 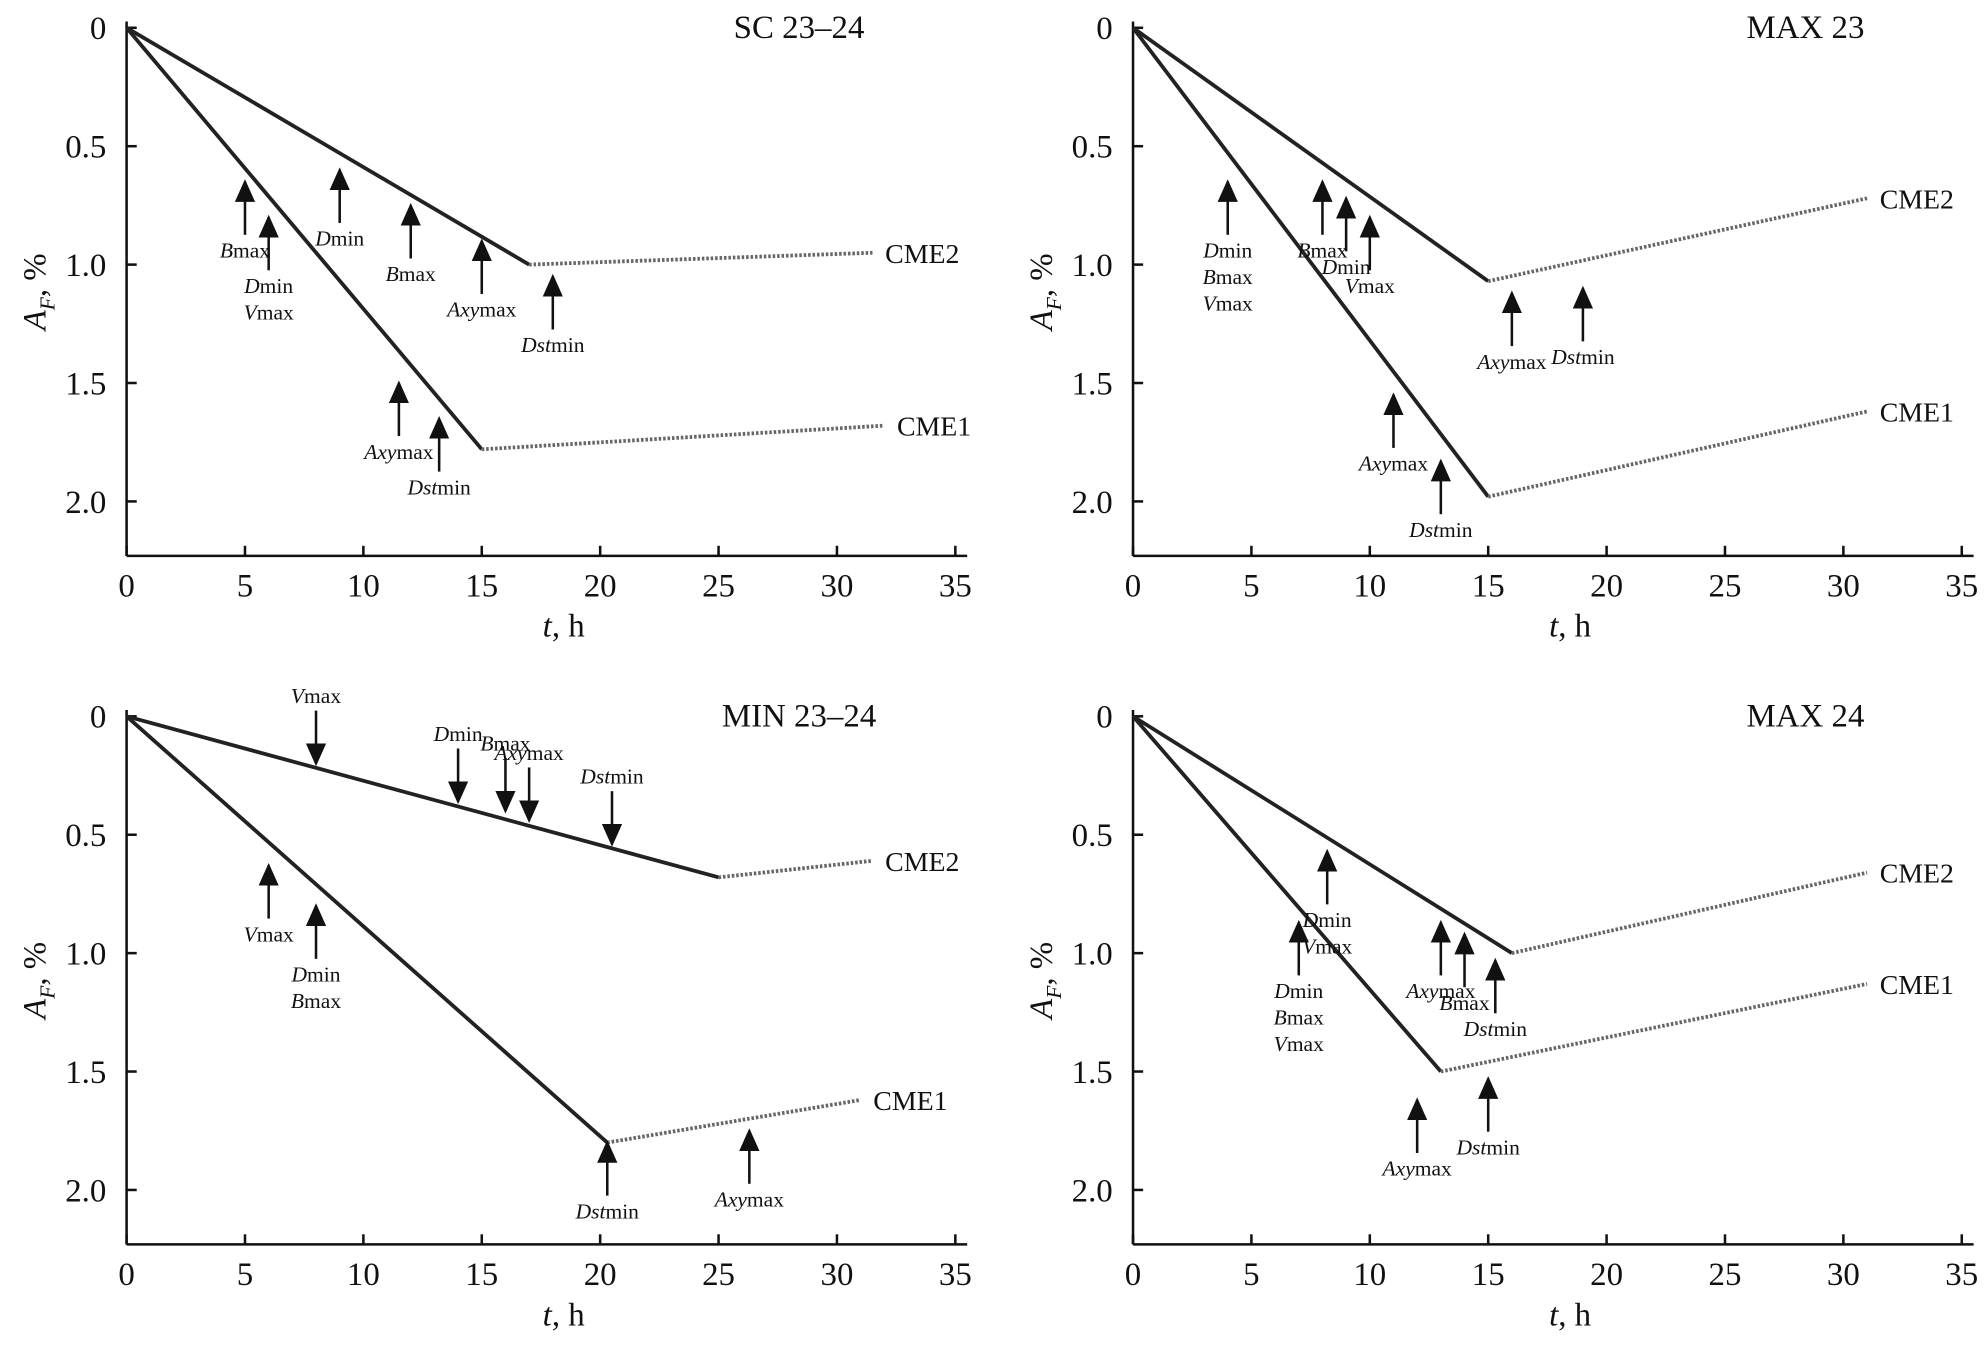 I want to click on chart-title: MIN 23–24, so click(x=799, y=716).